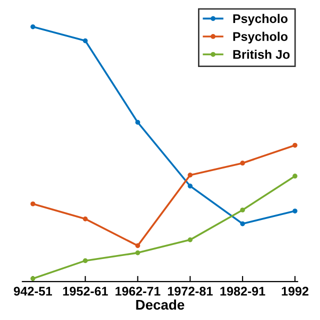  Describe the element at coordinates (295, 291) in the screenshot. I see `x-tick-label: 1992` at that location.